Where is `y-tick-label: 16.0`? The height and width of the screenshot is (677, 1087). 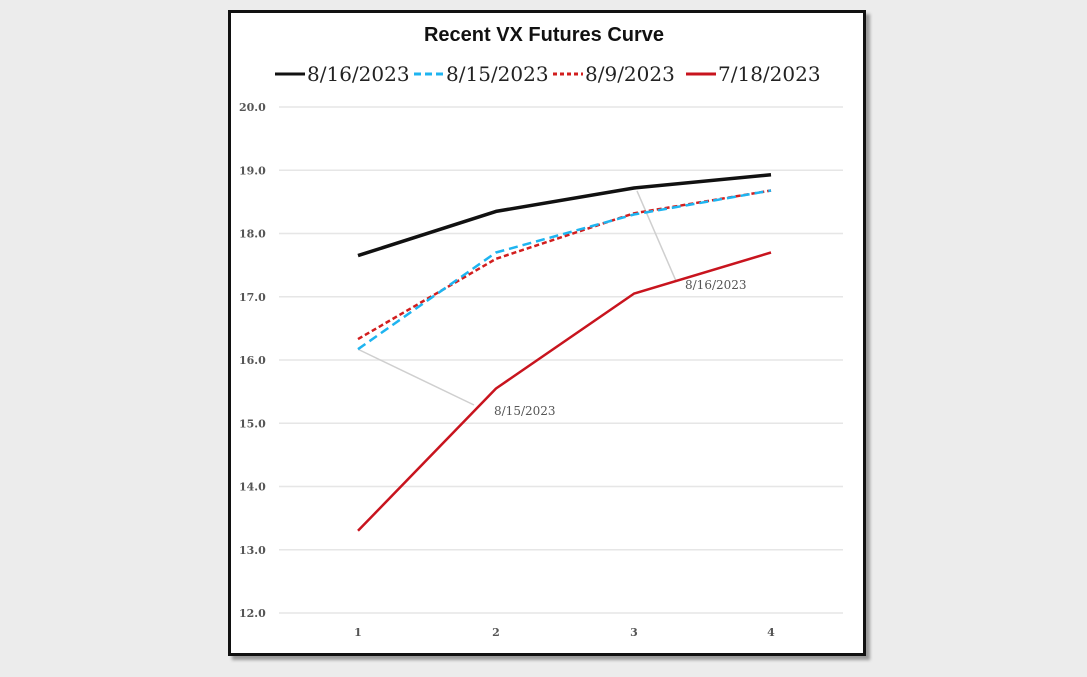 y-tick-label: 16.0 is located at coordinates (252, 360).